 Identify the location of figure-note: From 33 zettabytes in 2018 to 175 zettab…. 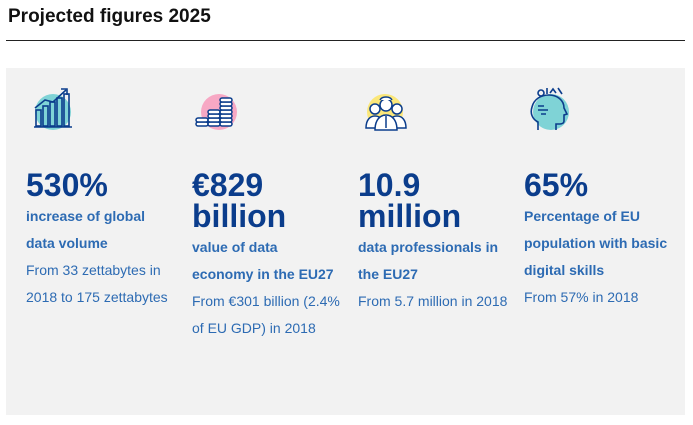
(97, 283).